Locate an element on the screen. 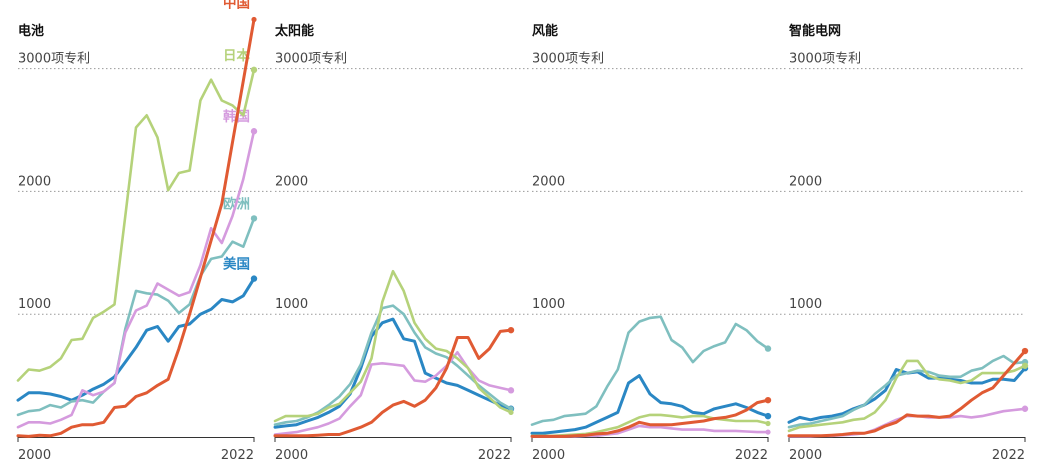  panel-title: 太阳能 is located at coordinates (294, 31).